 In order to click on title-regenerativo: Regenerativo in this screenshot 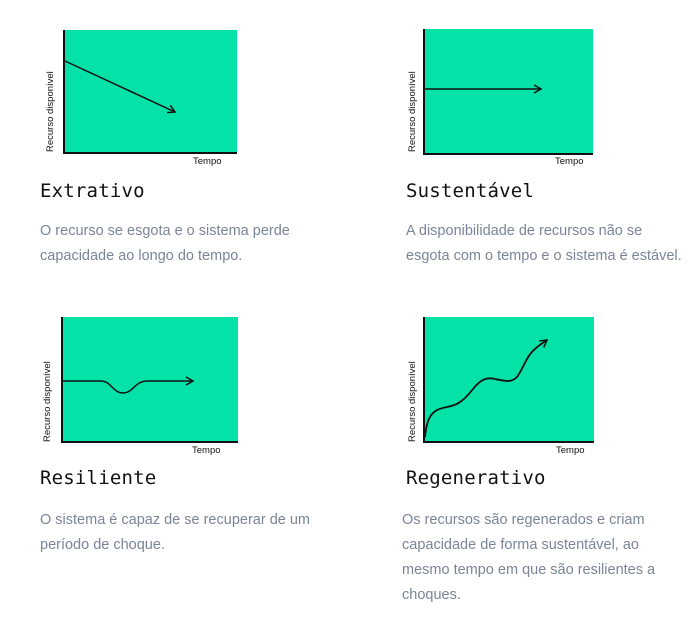, I will do `click(476, 478)`.